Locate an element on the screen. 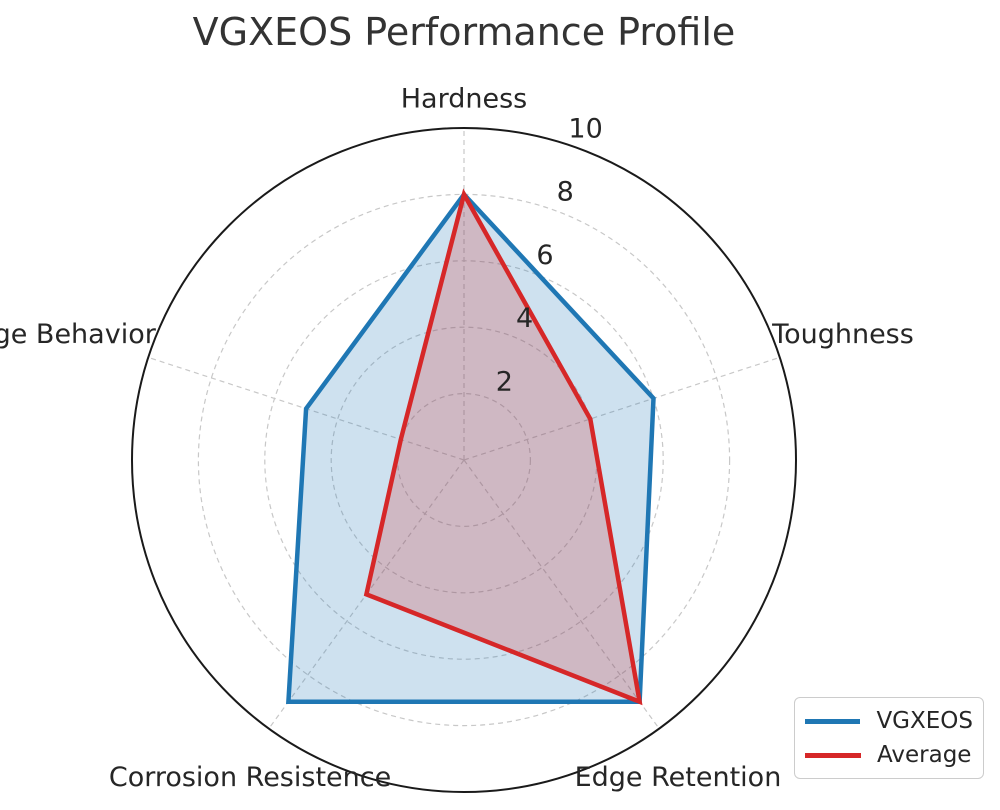  r-tick-label-10: 10 is located at coordinates (585, 128).